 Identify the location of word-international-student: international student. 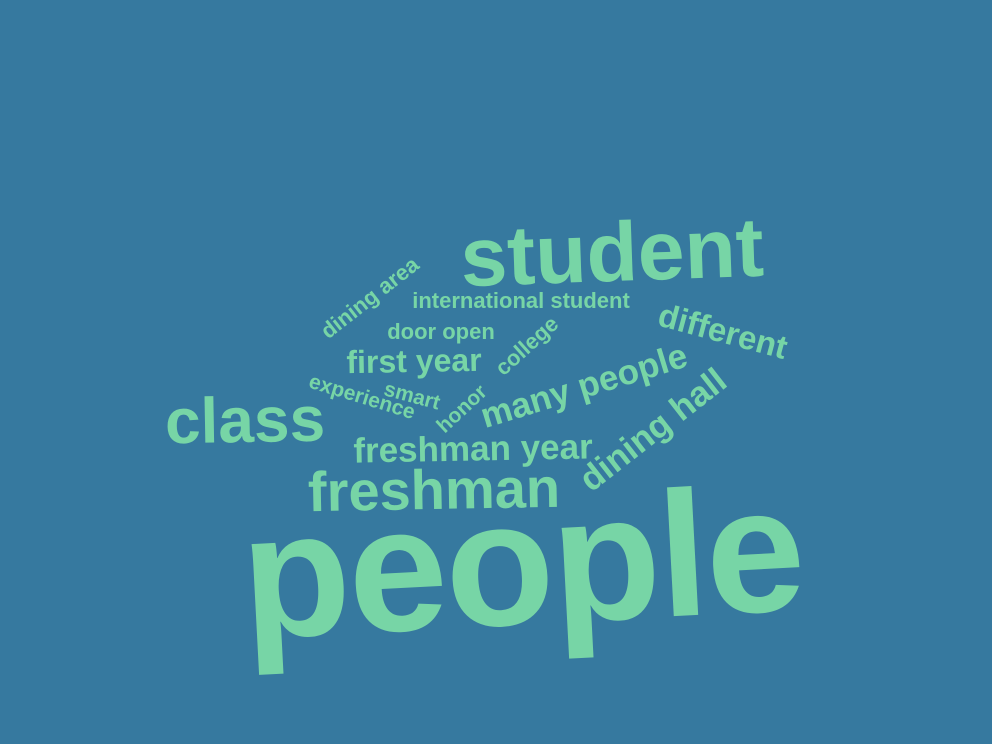
(521, 300).